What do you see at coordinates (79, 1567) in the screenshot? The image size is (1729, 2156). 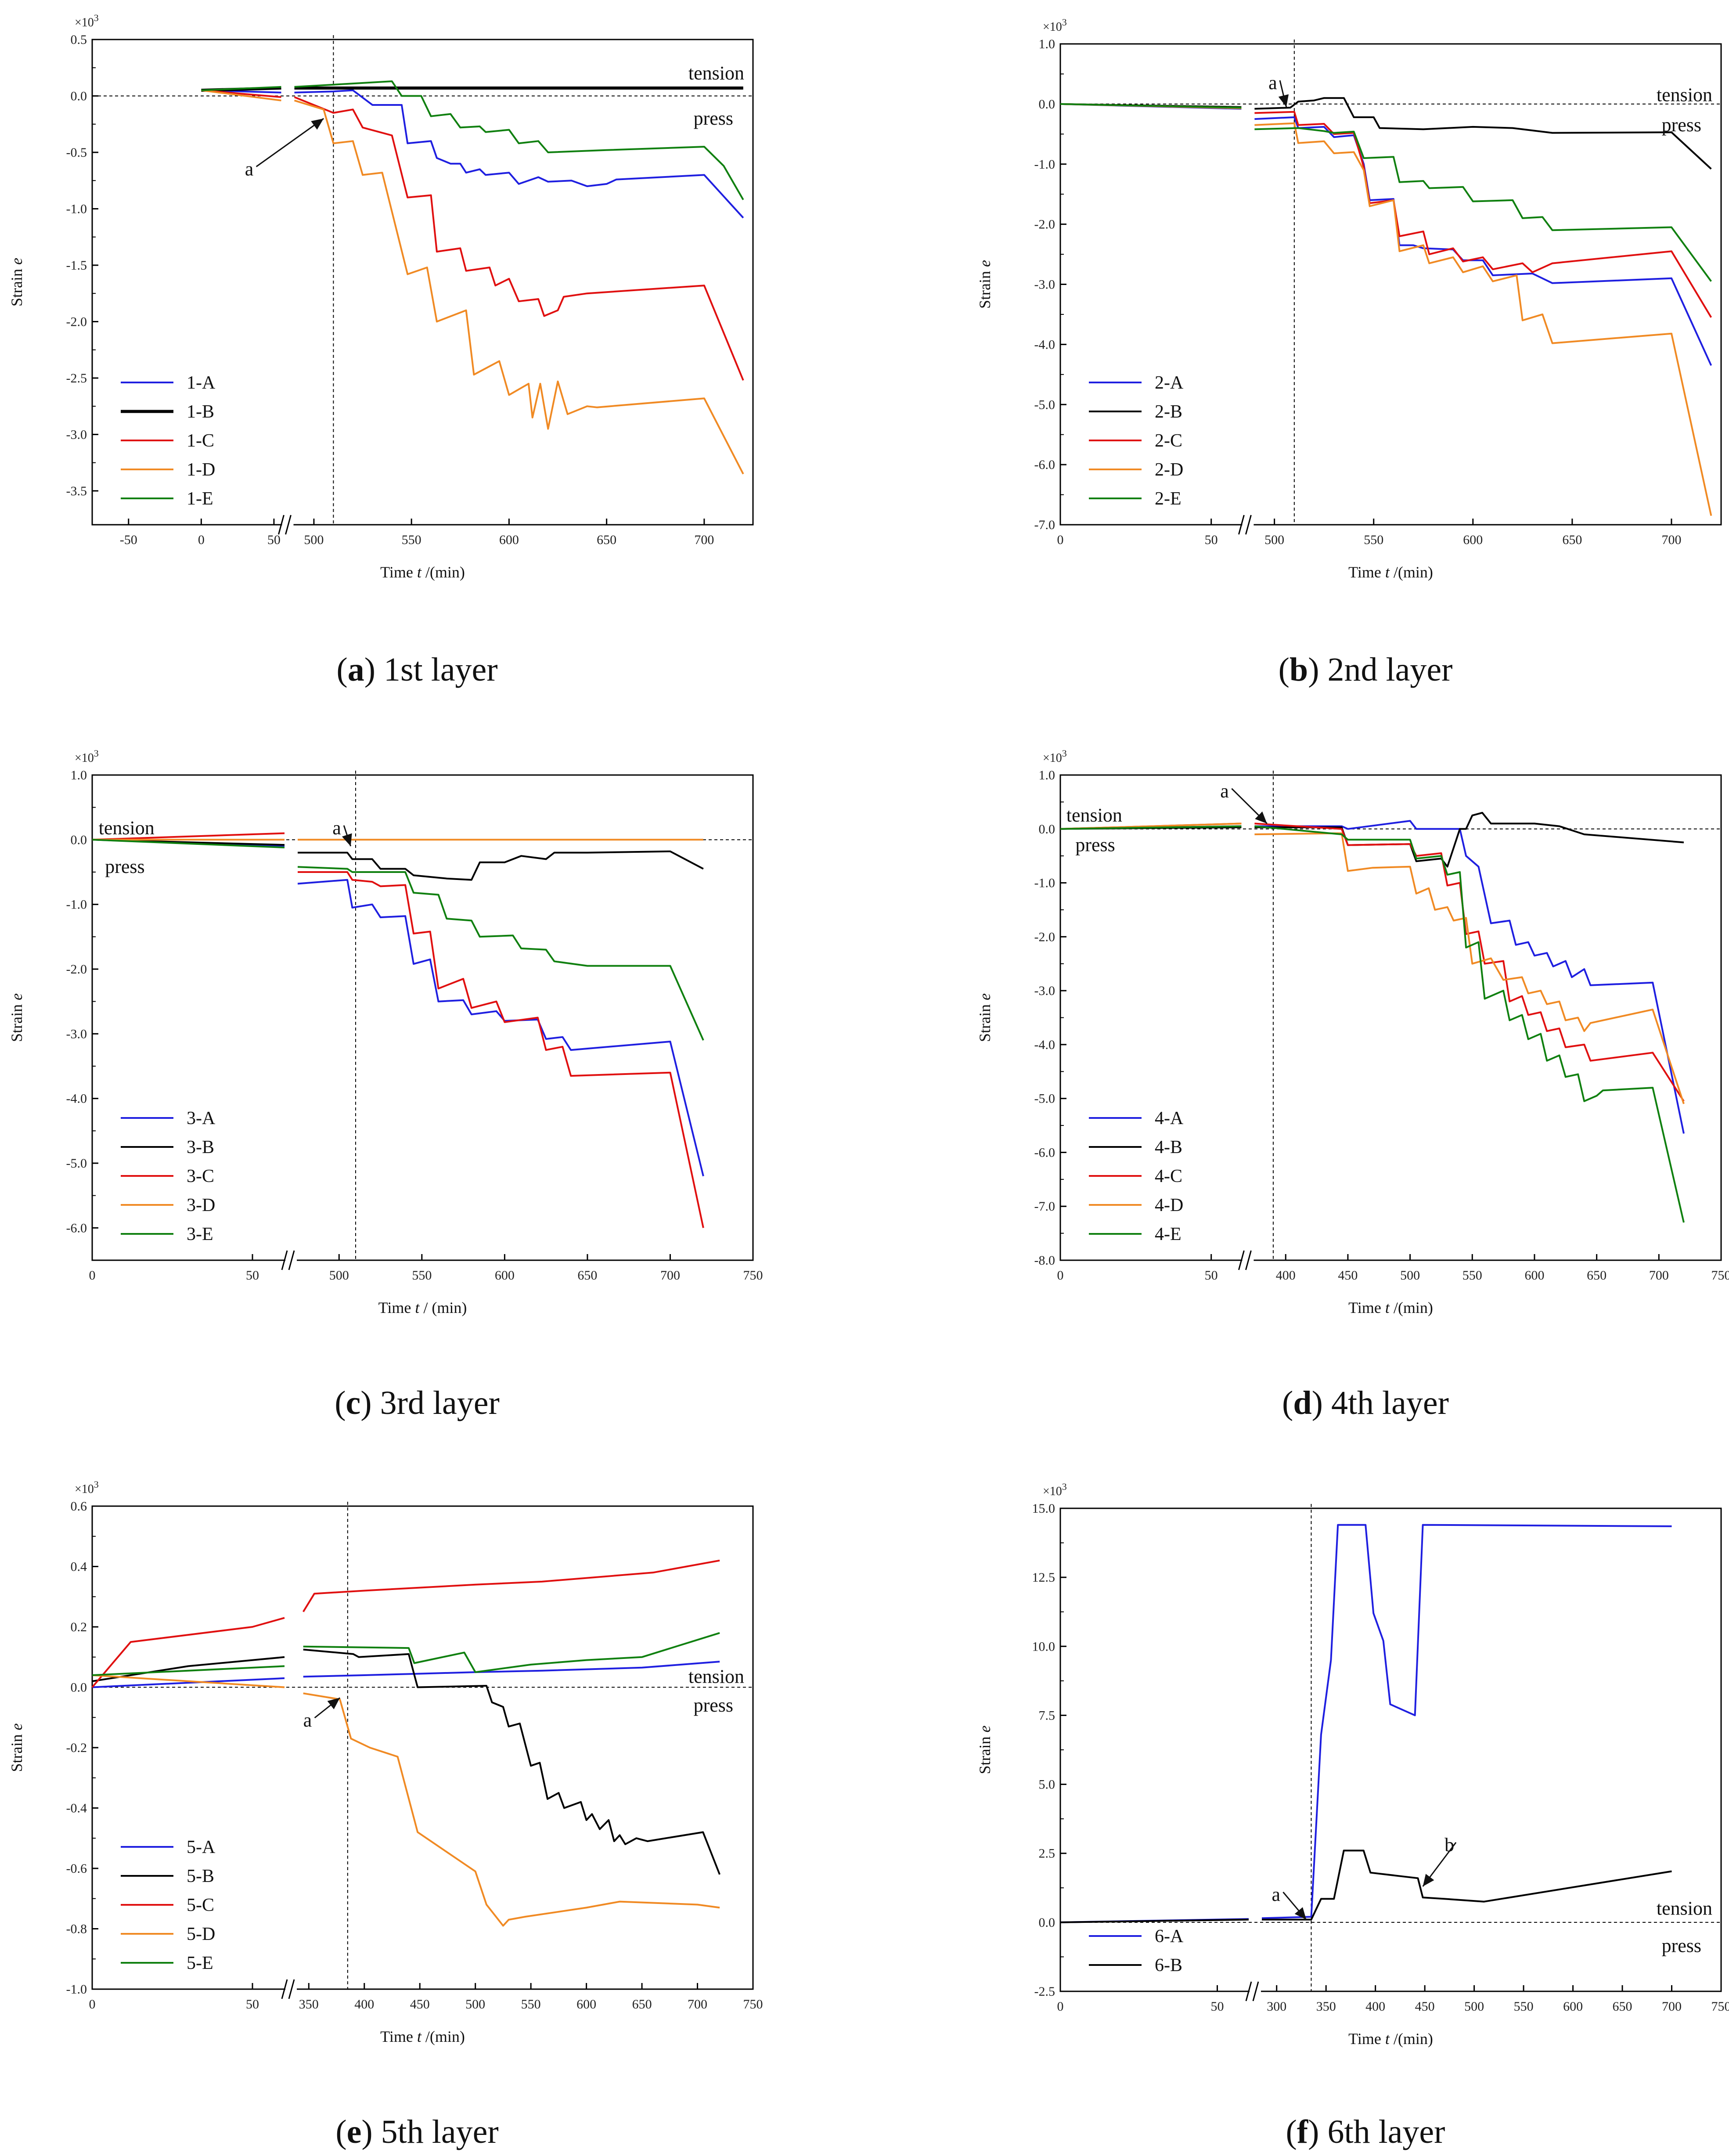 I see `y-tick-label: 0.4` at bounding box center [79, 1567].